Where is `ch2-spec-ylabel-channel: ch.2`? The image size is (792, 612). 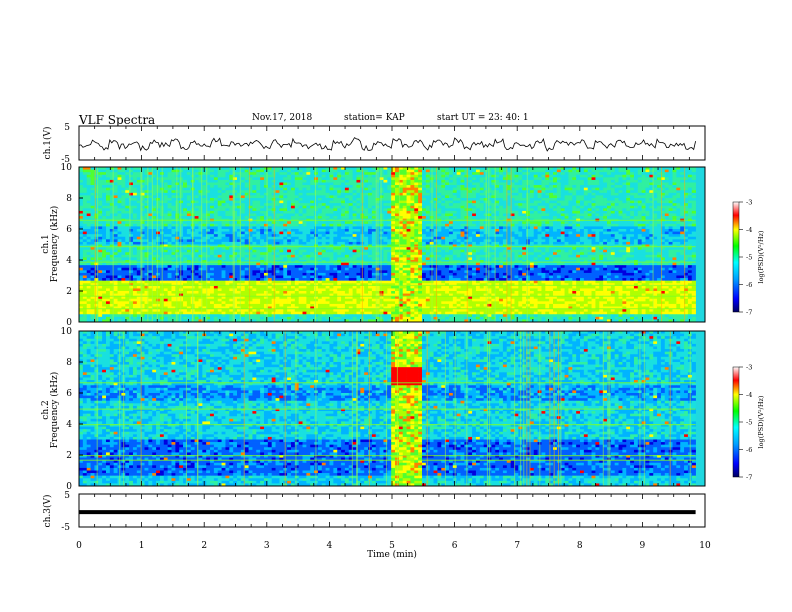 ch2-spec-ylabel-channel: ch.2 is located at coordinates (46, 409).